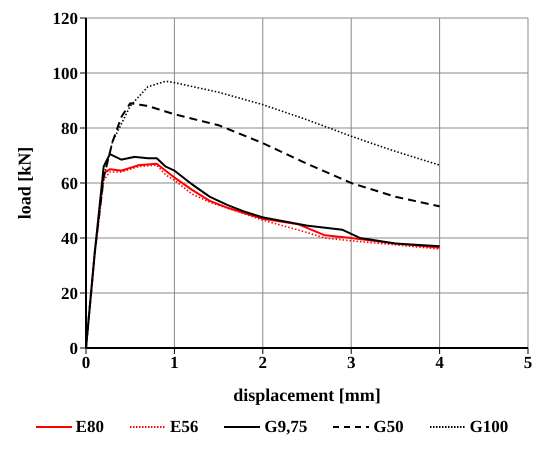  I want to click on y-tick-label: 60, so click(69, 184).